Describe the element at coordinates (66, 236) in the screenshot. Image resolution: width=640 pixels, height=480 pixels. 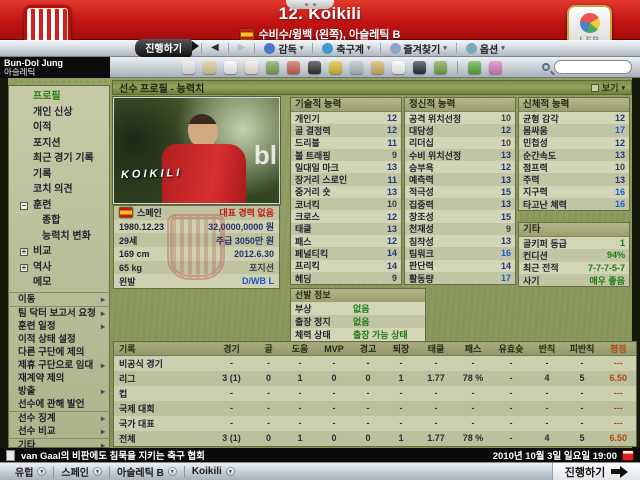
I see `sidebar-item-능력치 변화: 능력치 변화` at that location.